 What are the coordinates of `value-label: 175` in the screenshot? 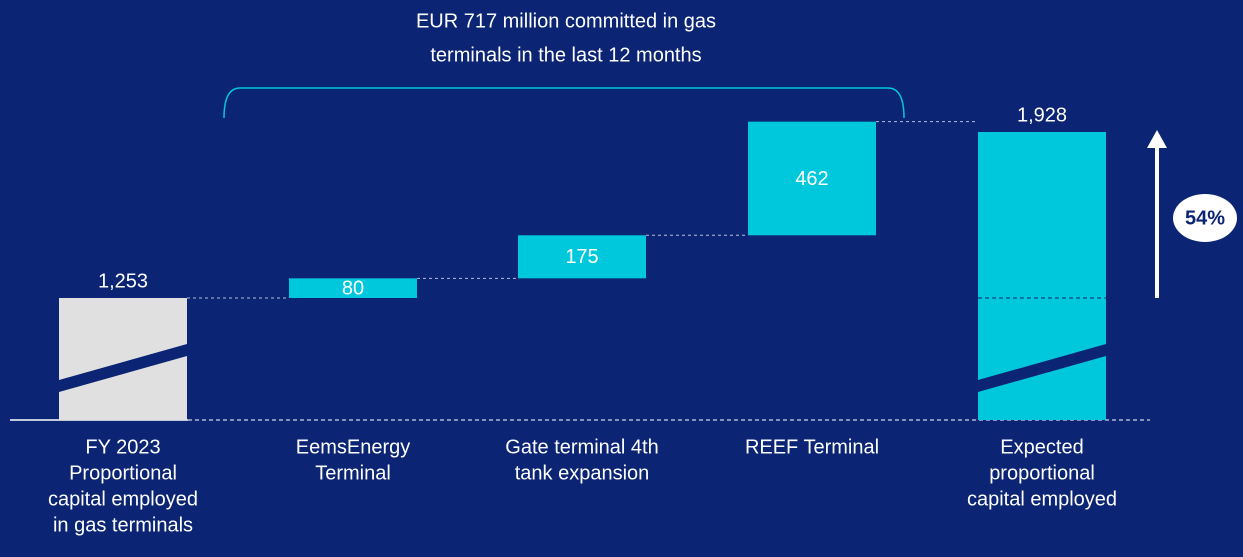 It's located at (581, 257).